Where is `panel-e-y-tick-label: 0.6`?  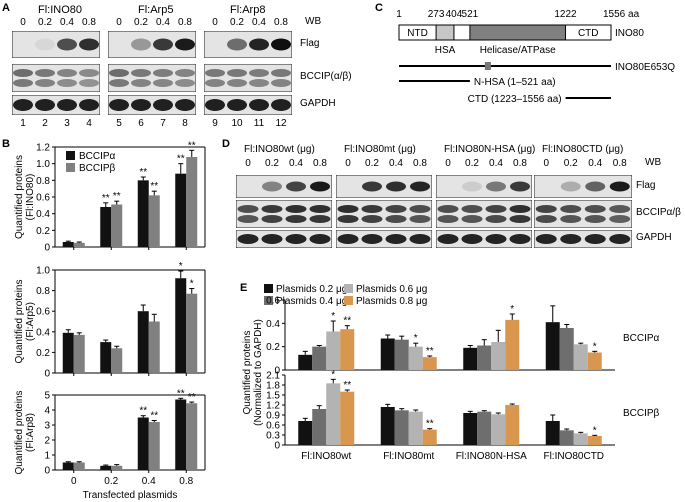
panel-e-y-tick-label: 0.6 is located at coordinates (273, 301).